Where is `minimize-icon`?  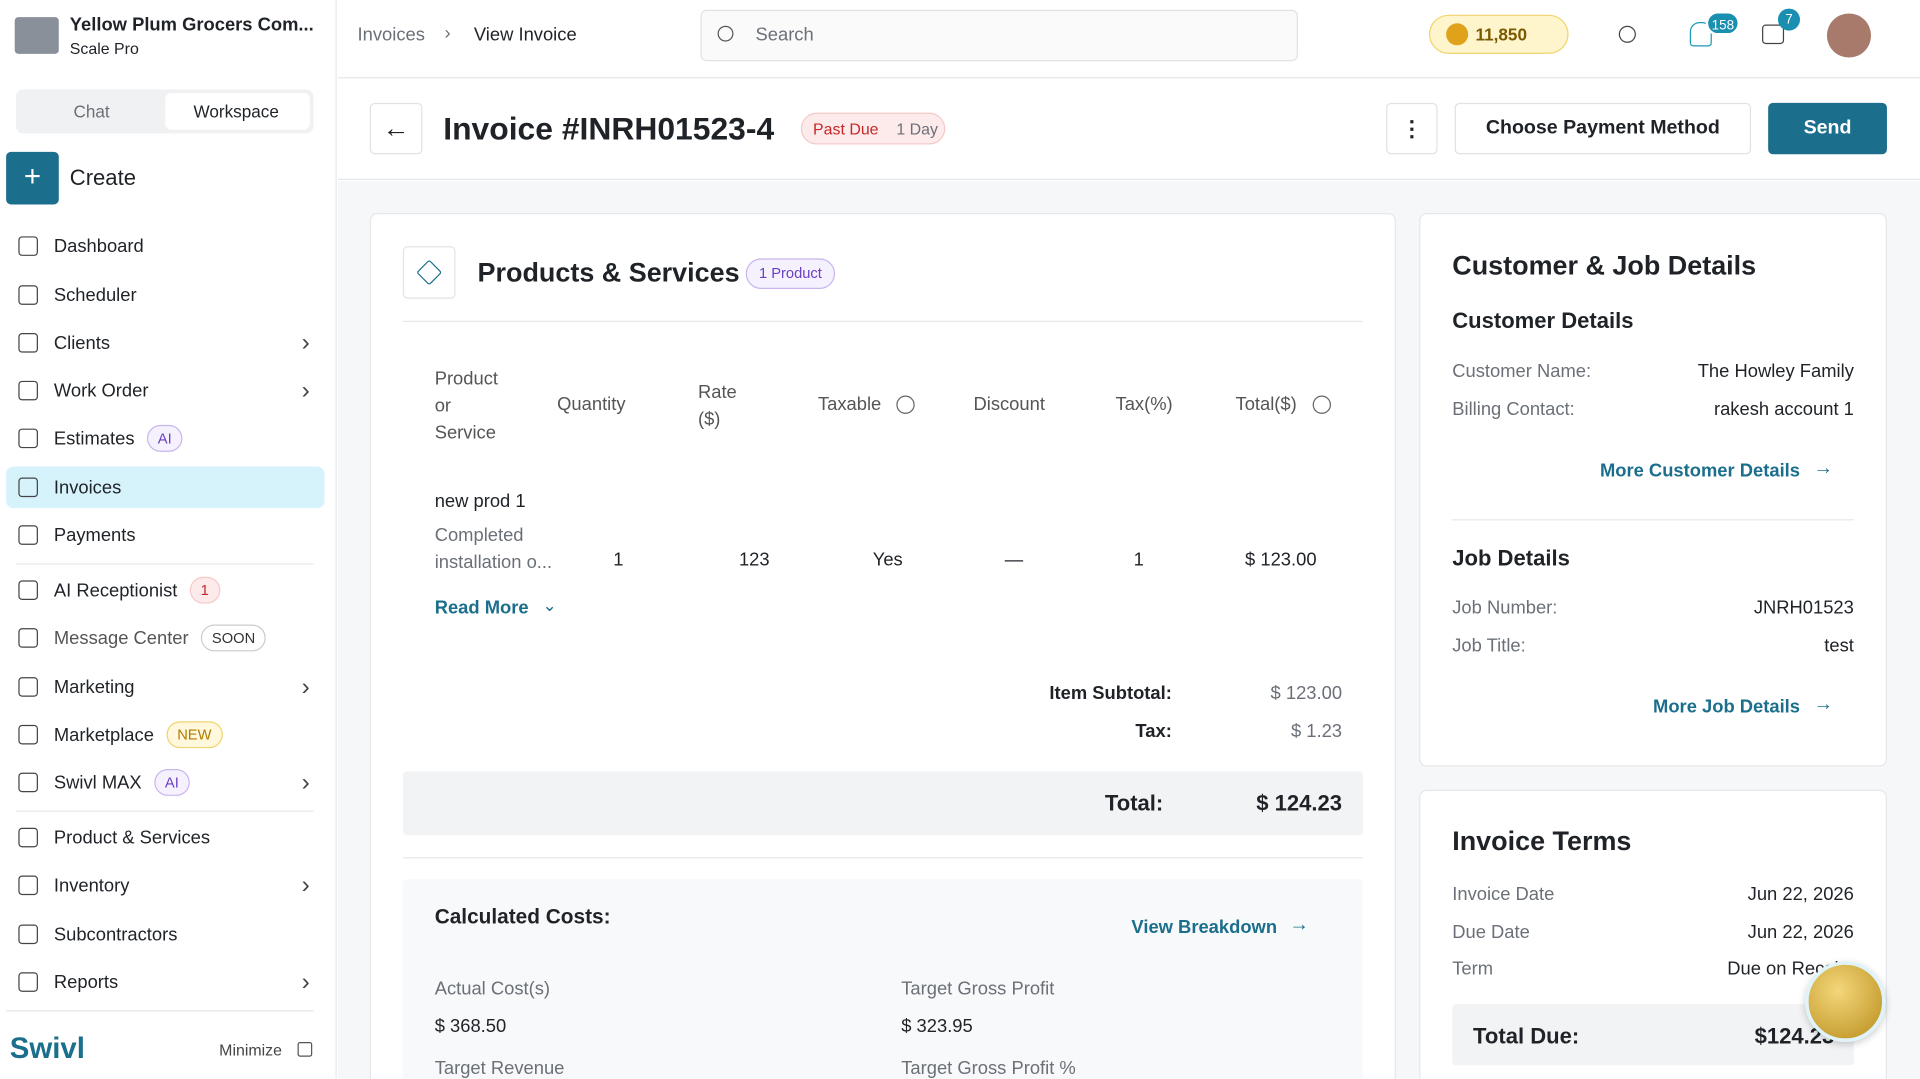 minimize-icon is located at coordinates (305, 1049).